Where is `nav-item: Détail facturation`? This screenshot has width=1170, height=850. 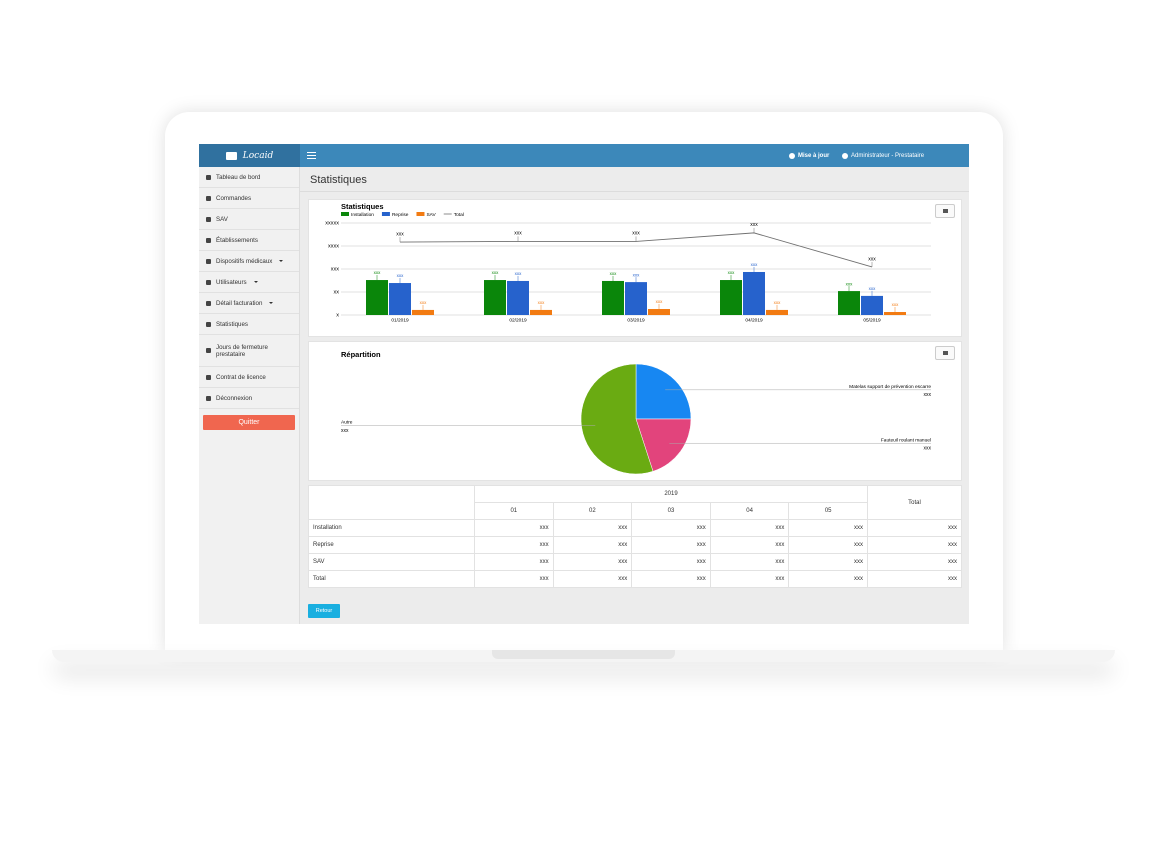 nav-item: Détail facturation is located at coordinates (249, 303).